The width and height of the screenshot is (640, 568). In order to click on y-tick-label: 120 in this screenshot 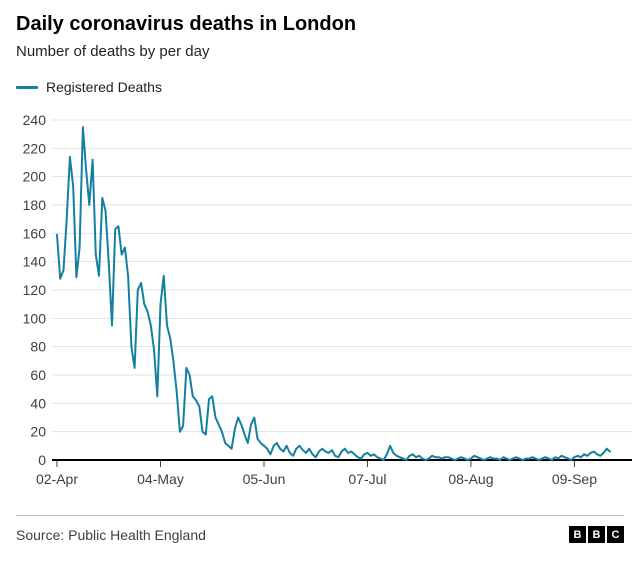, I will do `click(35, 290)`.